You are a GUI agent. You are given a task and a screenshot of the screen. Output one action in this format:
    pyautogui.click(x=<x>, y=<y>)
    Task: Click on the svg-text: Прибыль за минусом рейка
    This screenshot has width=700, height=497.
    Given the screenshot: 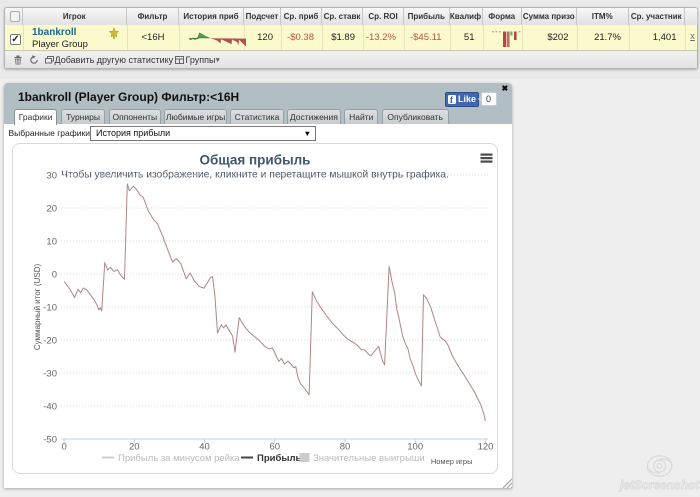 What is the action you would take?
    pyautogui.click(x=179, y=458)
    